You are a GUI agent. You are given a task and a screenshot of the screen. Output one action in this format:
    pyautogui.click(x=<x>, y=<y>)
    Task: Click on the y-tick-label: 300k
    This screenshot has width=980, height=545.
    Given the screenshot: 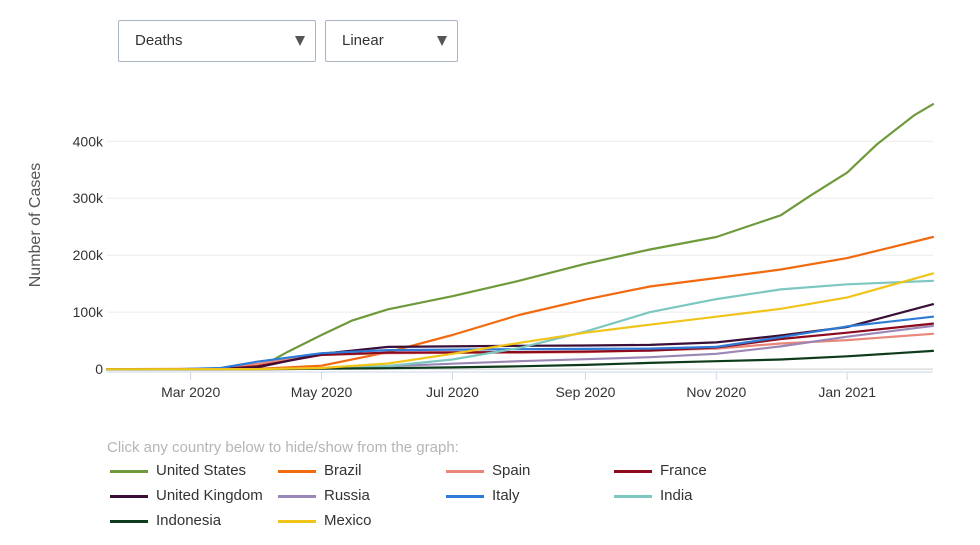 What is the action you would take?
    pyautogui.click(x=88, y=198)
    